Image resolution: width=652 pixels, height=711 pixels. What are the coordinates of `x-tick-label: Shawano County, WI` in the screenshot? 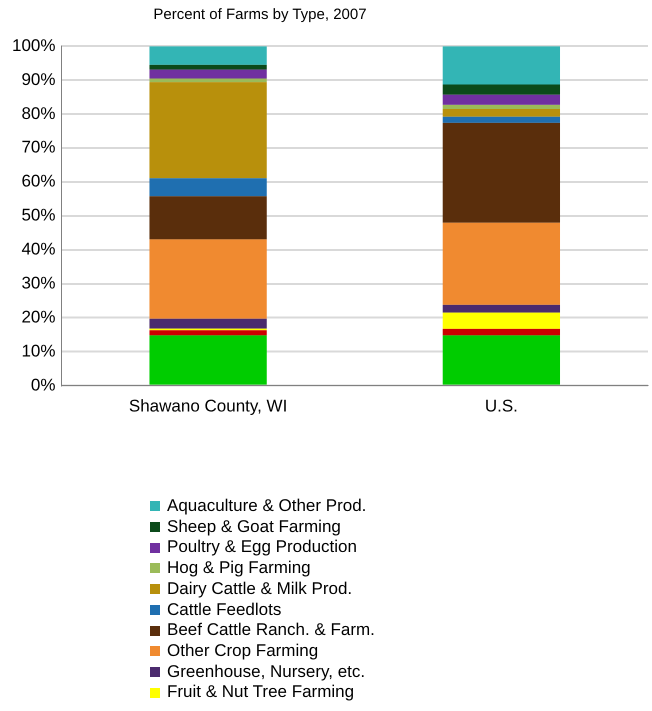 It's located at (208, 406).